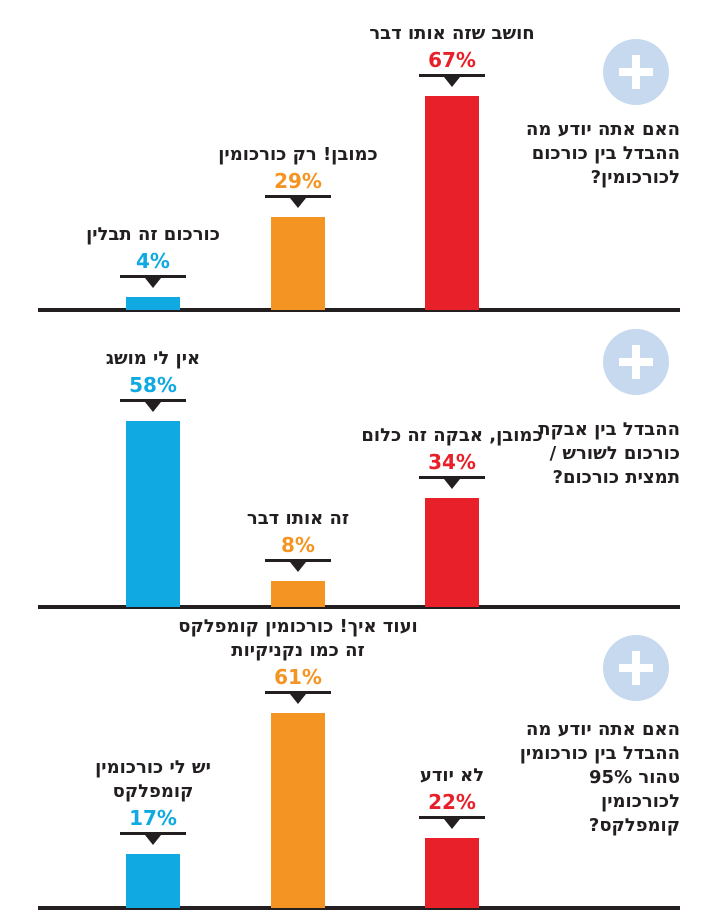 The width and height of the screenshot is (720, 913). I want to click on category-label: זה אותו דבר, so click(298, 519).